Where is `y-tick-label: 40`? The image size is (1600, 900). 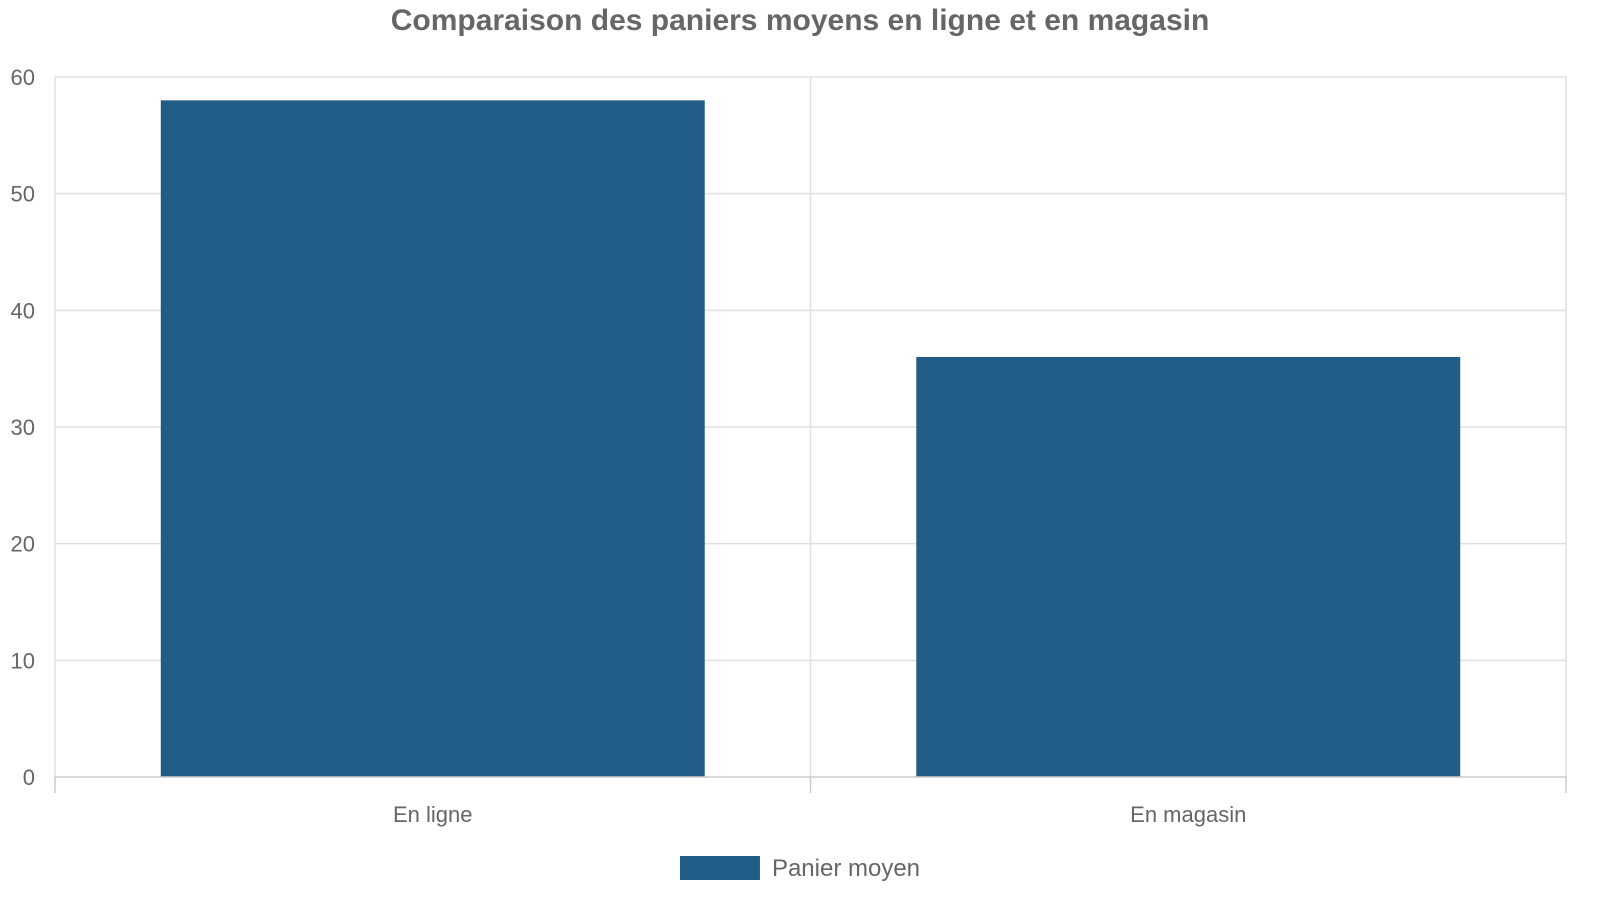 y-tick-label: 40 is located at coordinates (23, 310).